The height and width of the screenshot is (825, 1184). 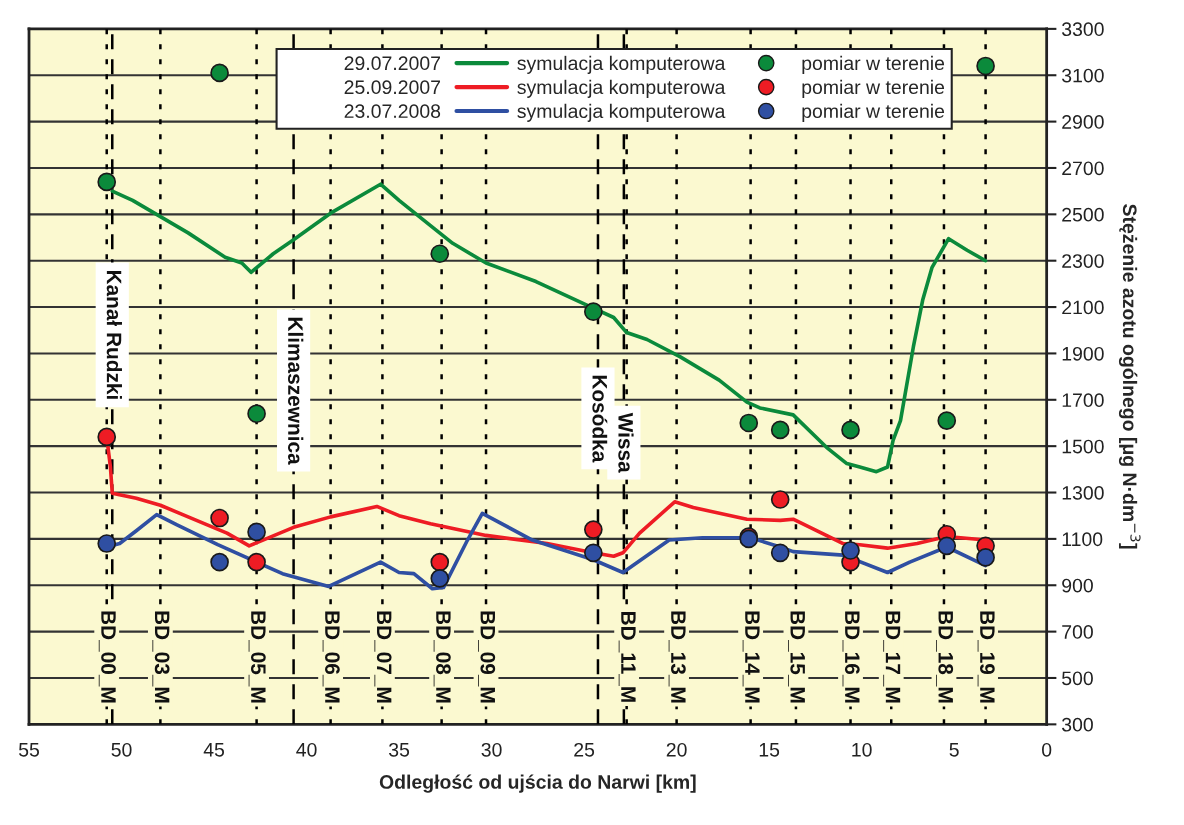 I want to click on y-tick-label: 2300, so click(x=1083, y=261).